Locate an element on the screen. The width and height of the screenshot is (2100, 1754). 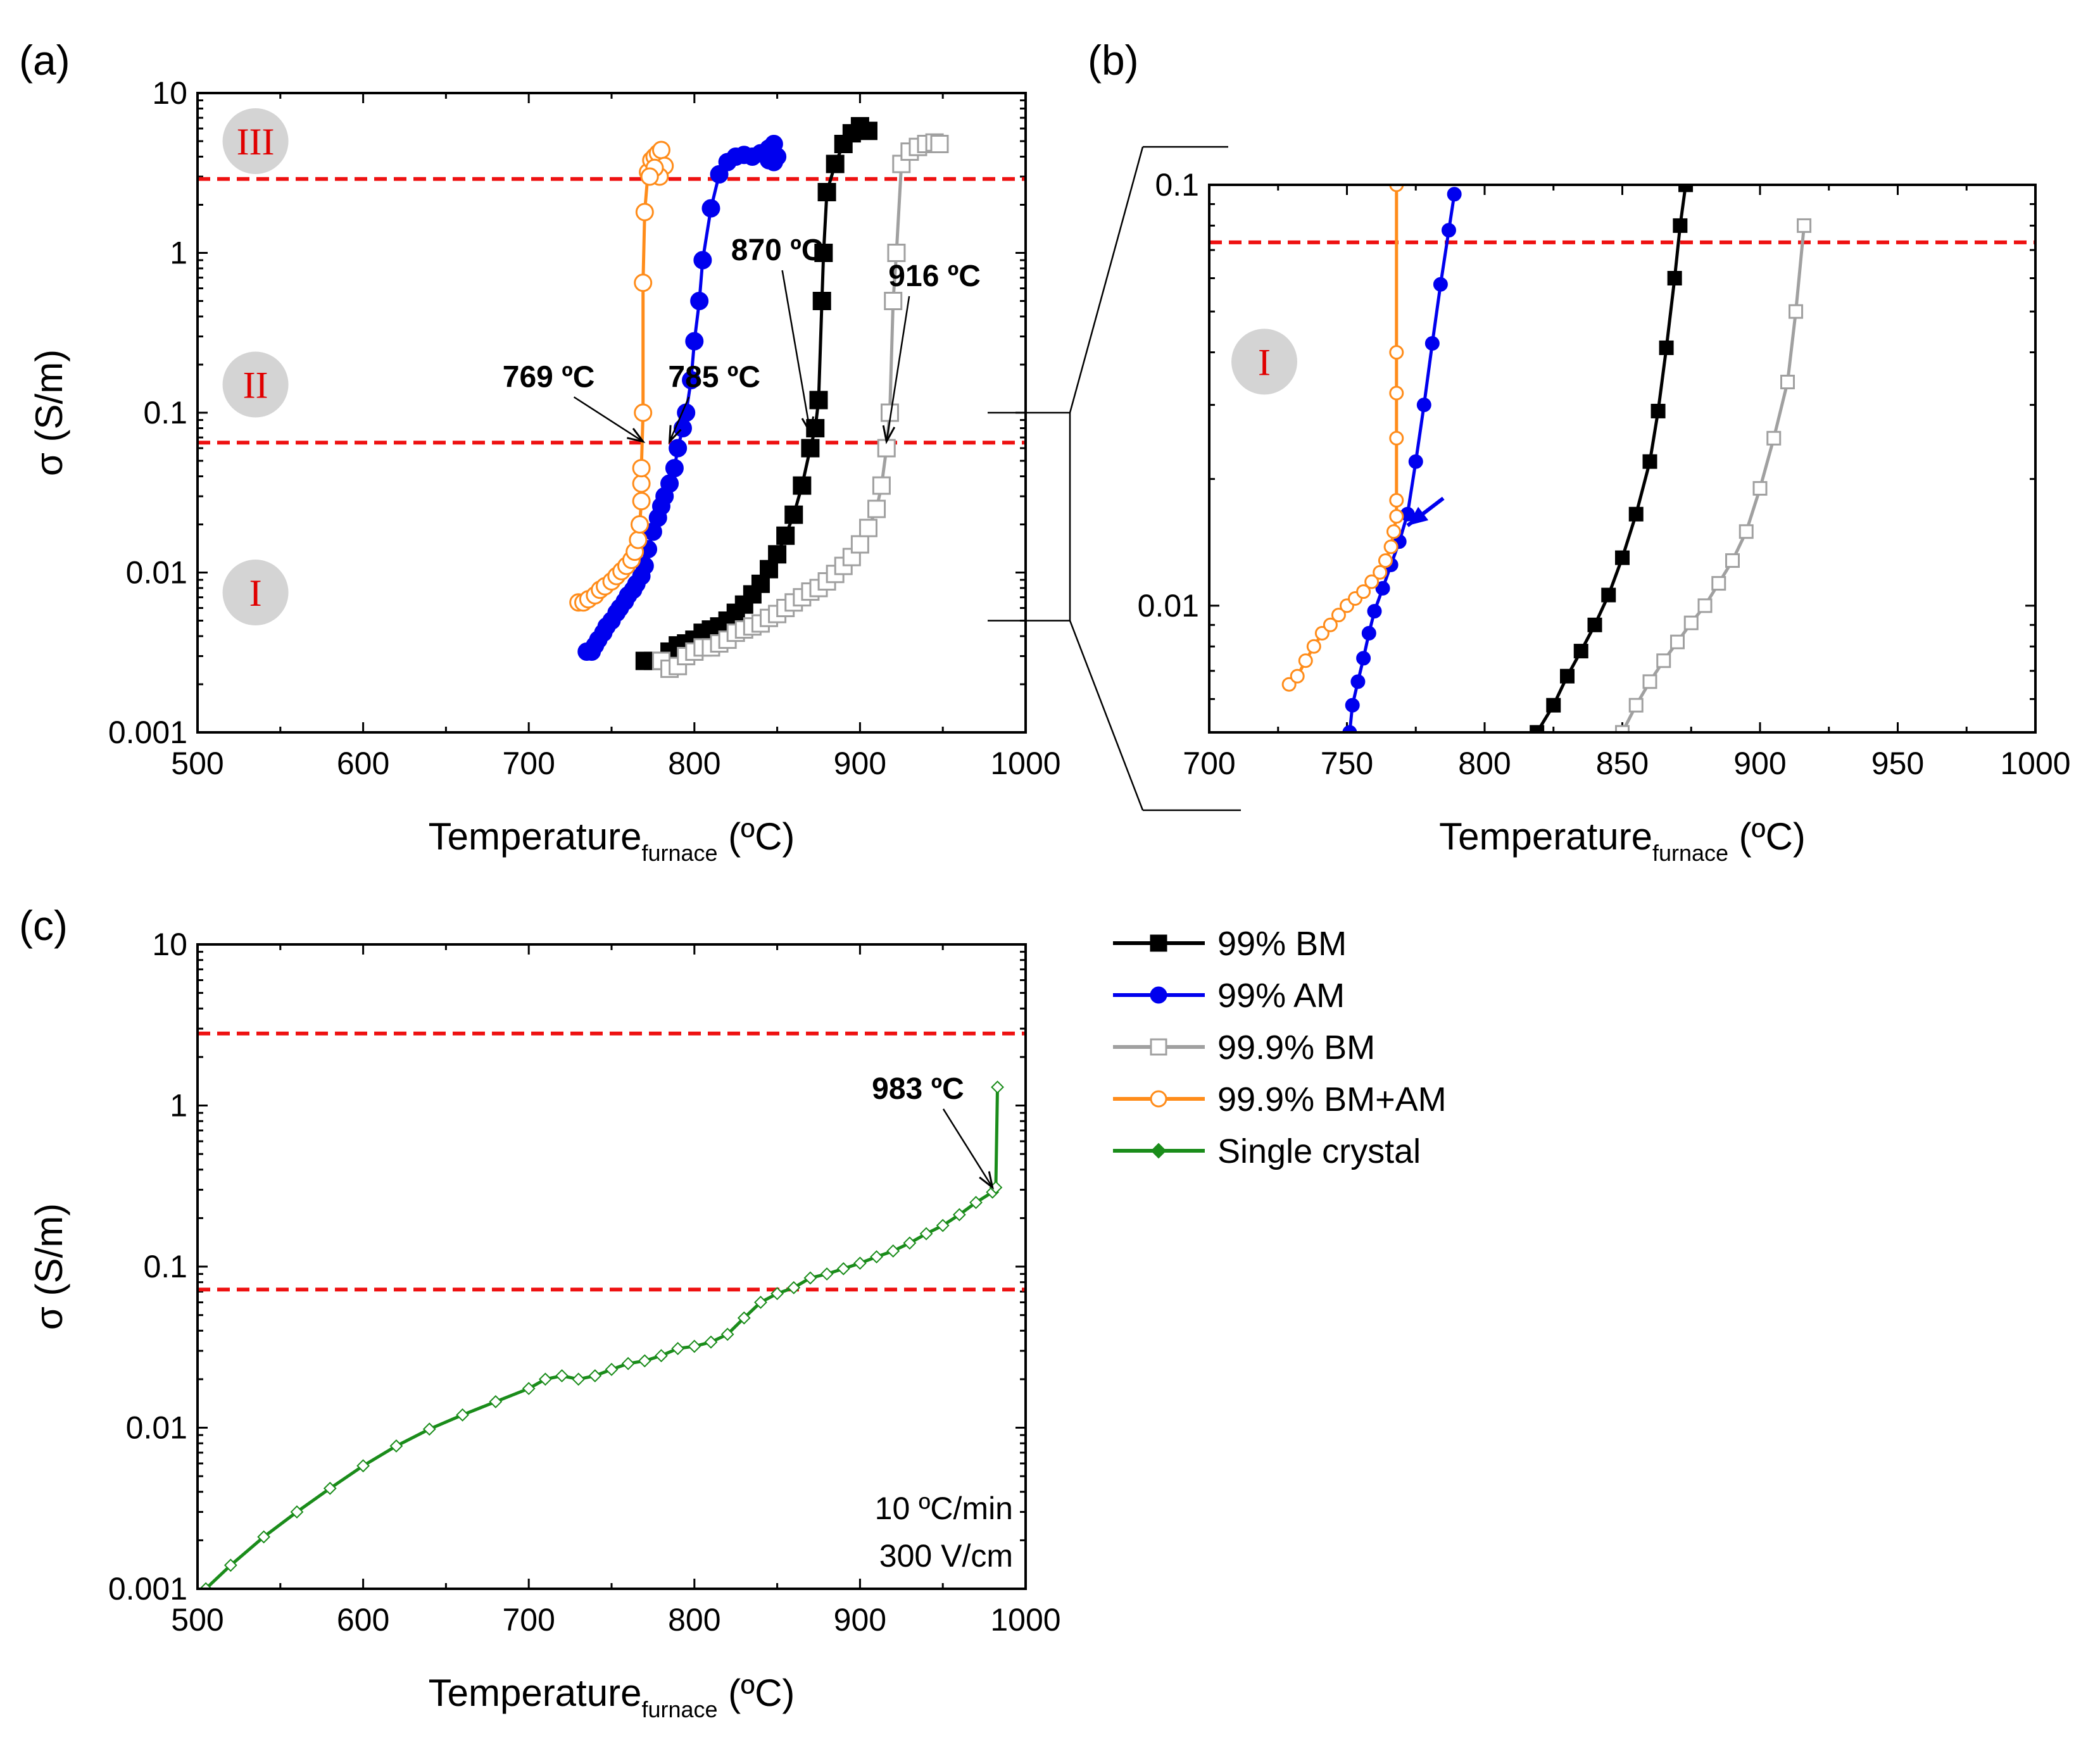
series-99-am is located at coordinates (1402, 460).